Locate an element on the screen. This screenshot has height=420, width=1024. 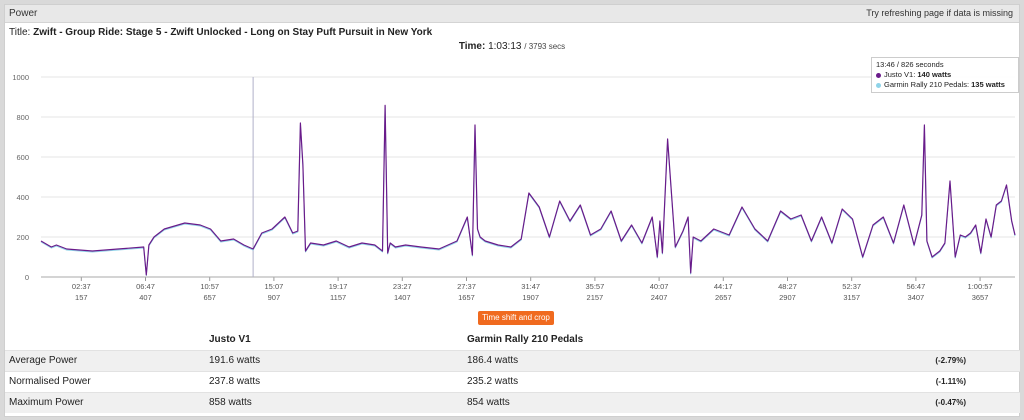
x-tick-label-secs: 1407 is located at coordinates (402, 297).